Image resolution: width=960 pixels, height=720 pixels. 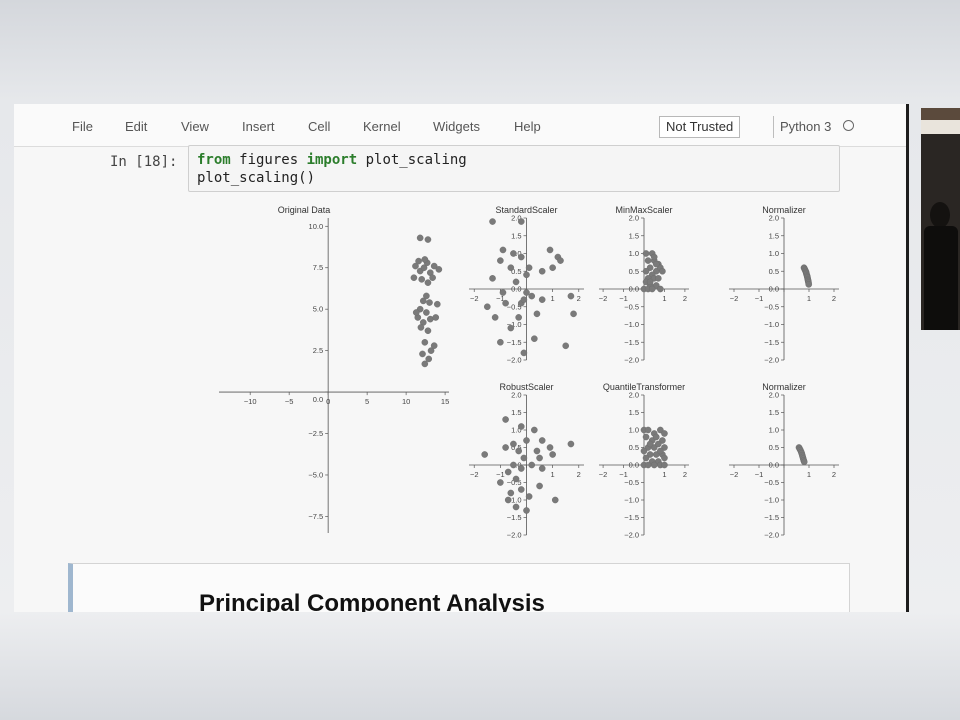 What do you see at coordinates (382, 126) in the screenshot?
I see `menu-kernel: Kernel` at bounding box center [382, 126].